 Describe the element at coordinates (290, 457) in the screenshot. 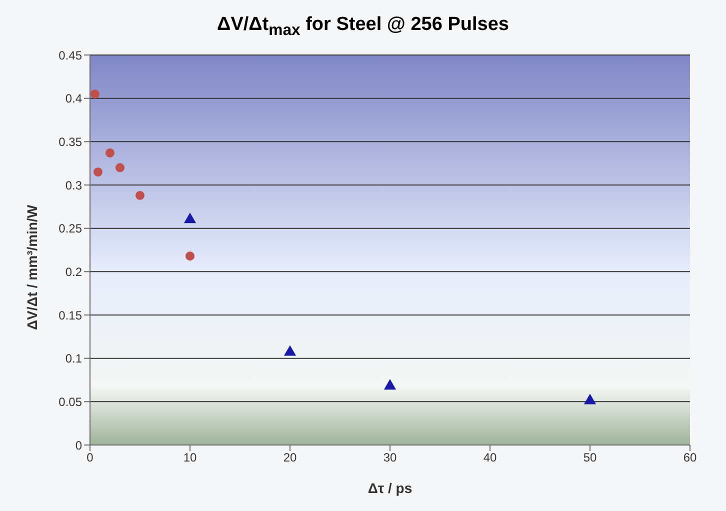

I see `x-tick-label: 20` at that location.